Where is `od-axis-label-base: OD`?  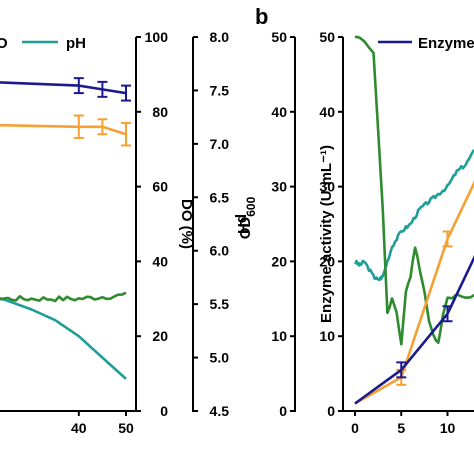 od-axis-label-base: OD is located at coordinates (245, 228).